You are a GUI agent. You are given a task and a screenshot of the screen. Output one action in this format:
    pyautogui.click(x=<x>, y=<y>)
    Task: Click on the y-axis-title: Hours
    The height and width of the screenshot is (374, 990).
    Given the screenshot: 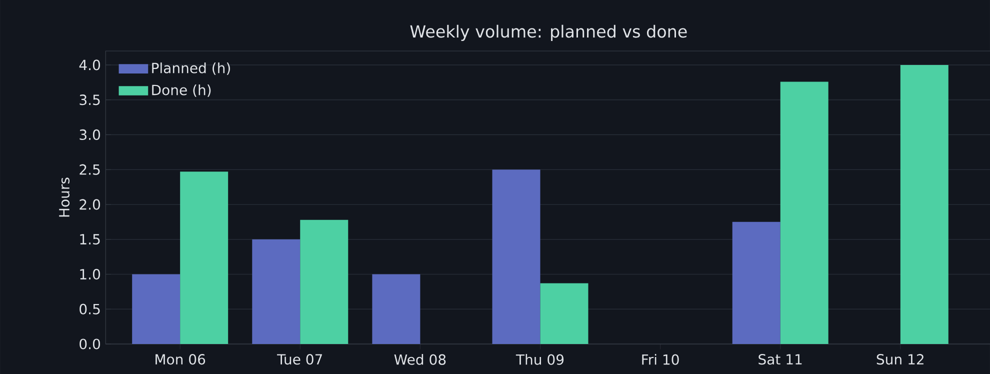 What is the action you would take?
    pyautogui.click(x=64, y=197)
    